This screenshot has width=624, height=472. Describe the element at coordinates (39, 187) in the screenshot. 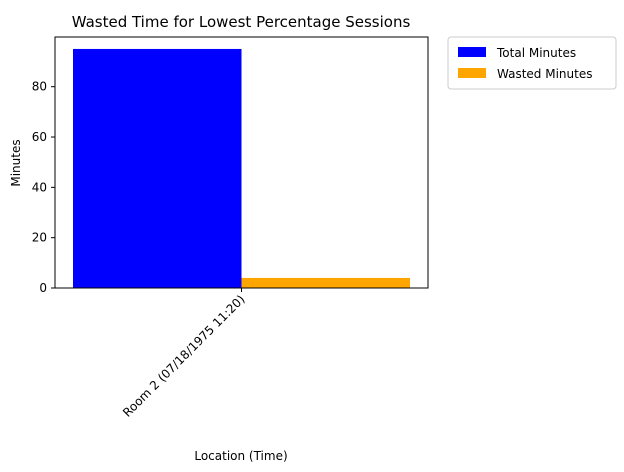

I see `y-tick-label: 40` at that location.